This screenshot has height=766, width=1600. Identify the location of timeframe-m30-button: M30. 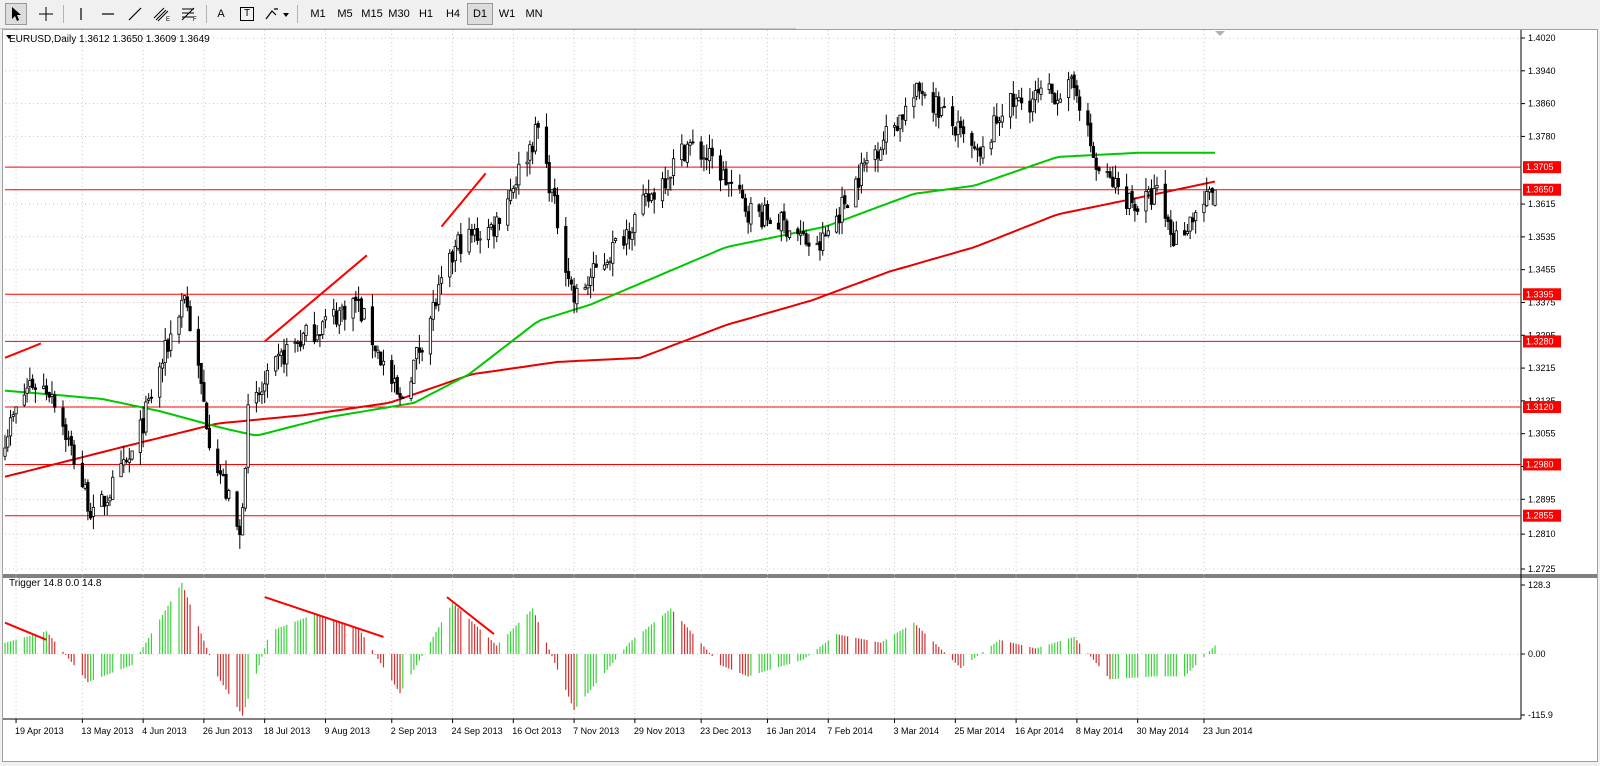
(399, 14).